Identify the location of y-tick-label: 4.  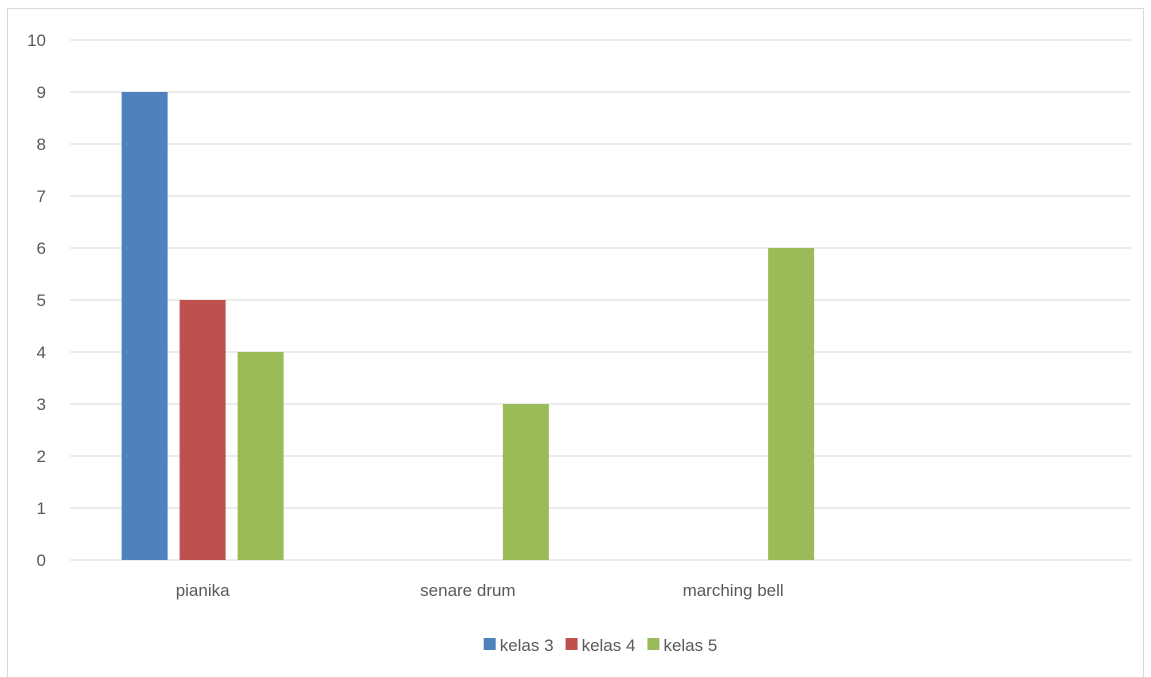
(41, 352).